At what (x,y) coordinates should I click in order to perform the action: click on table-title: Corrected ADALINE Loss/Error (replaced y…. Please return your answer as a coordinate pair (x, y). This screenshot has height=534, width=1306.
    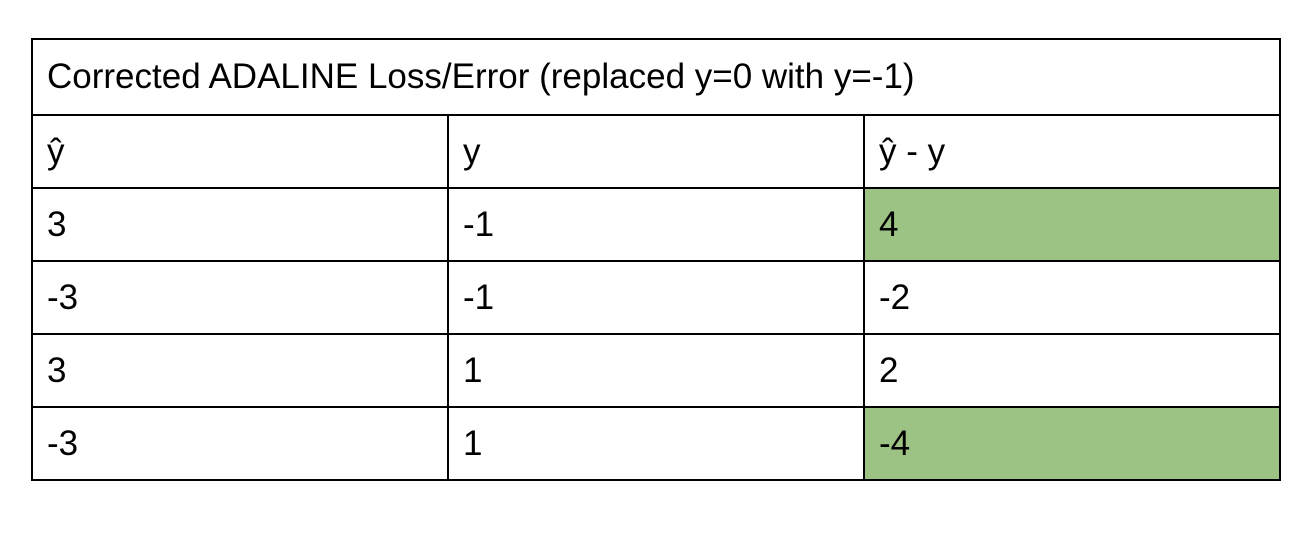
    Looking at the image, I should click on (656, 77).